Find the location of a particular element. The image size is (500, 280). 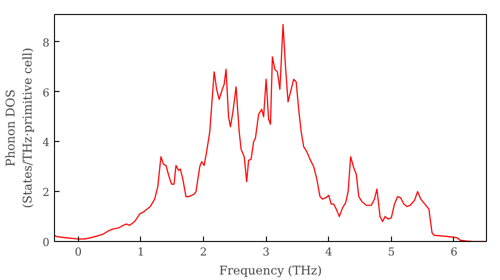

y-tick-label: 8 is located at coordinates (46, 43).